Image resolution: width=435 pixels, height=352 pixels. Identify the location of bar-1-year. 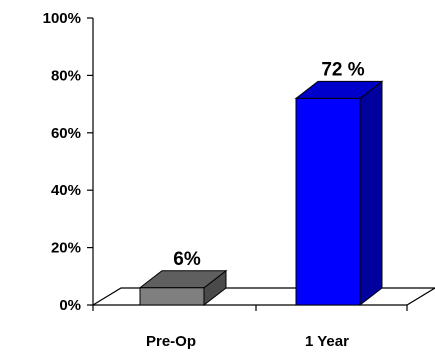
(339, 193).